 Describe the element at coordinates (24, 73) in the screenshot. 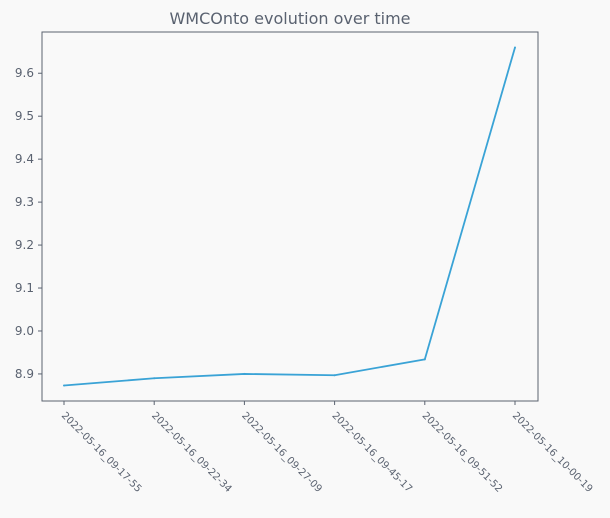

I see `y-tick-label: 9.6` at that location.